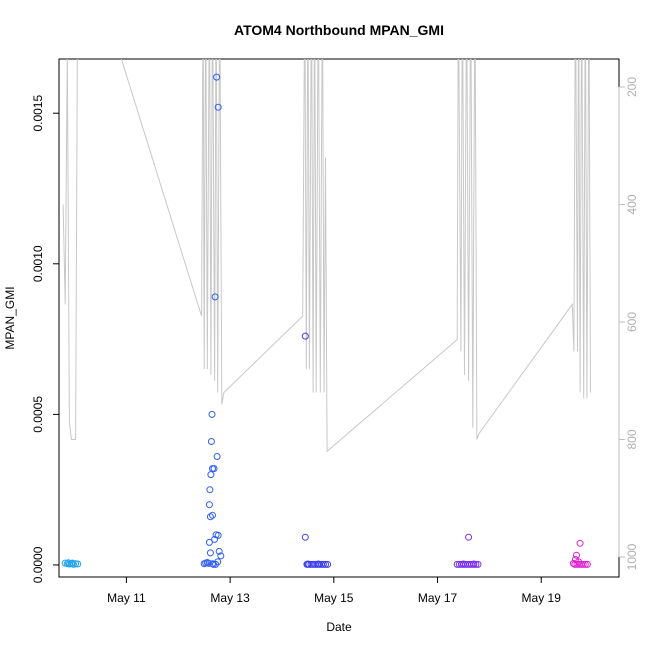 This screenshot has width=650, height=650. What do you see at coordinates (334, 590) in the screenshot?
I see `x-axis: May 11 May 13 May 15 May 17 May 19` at bounding box center [334, 590].